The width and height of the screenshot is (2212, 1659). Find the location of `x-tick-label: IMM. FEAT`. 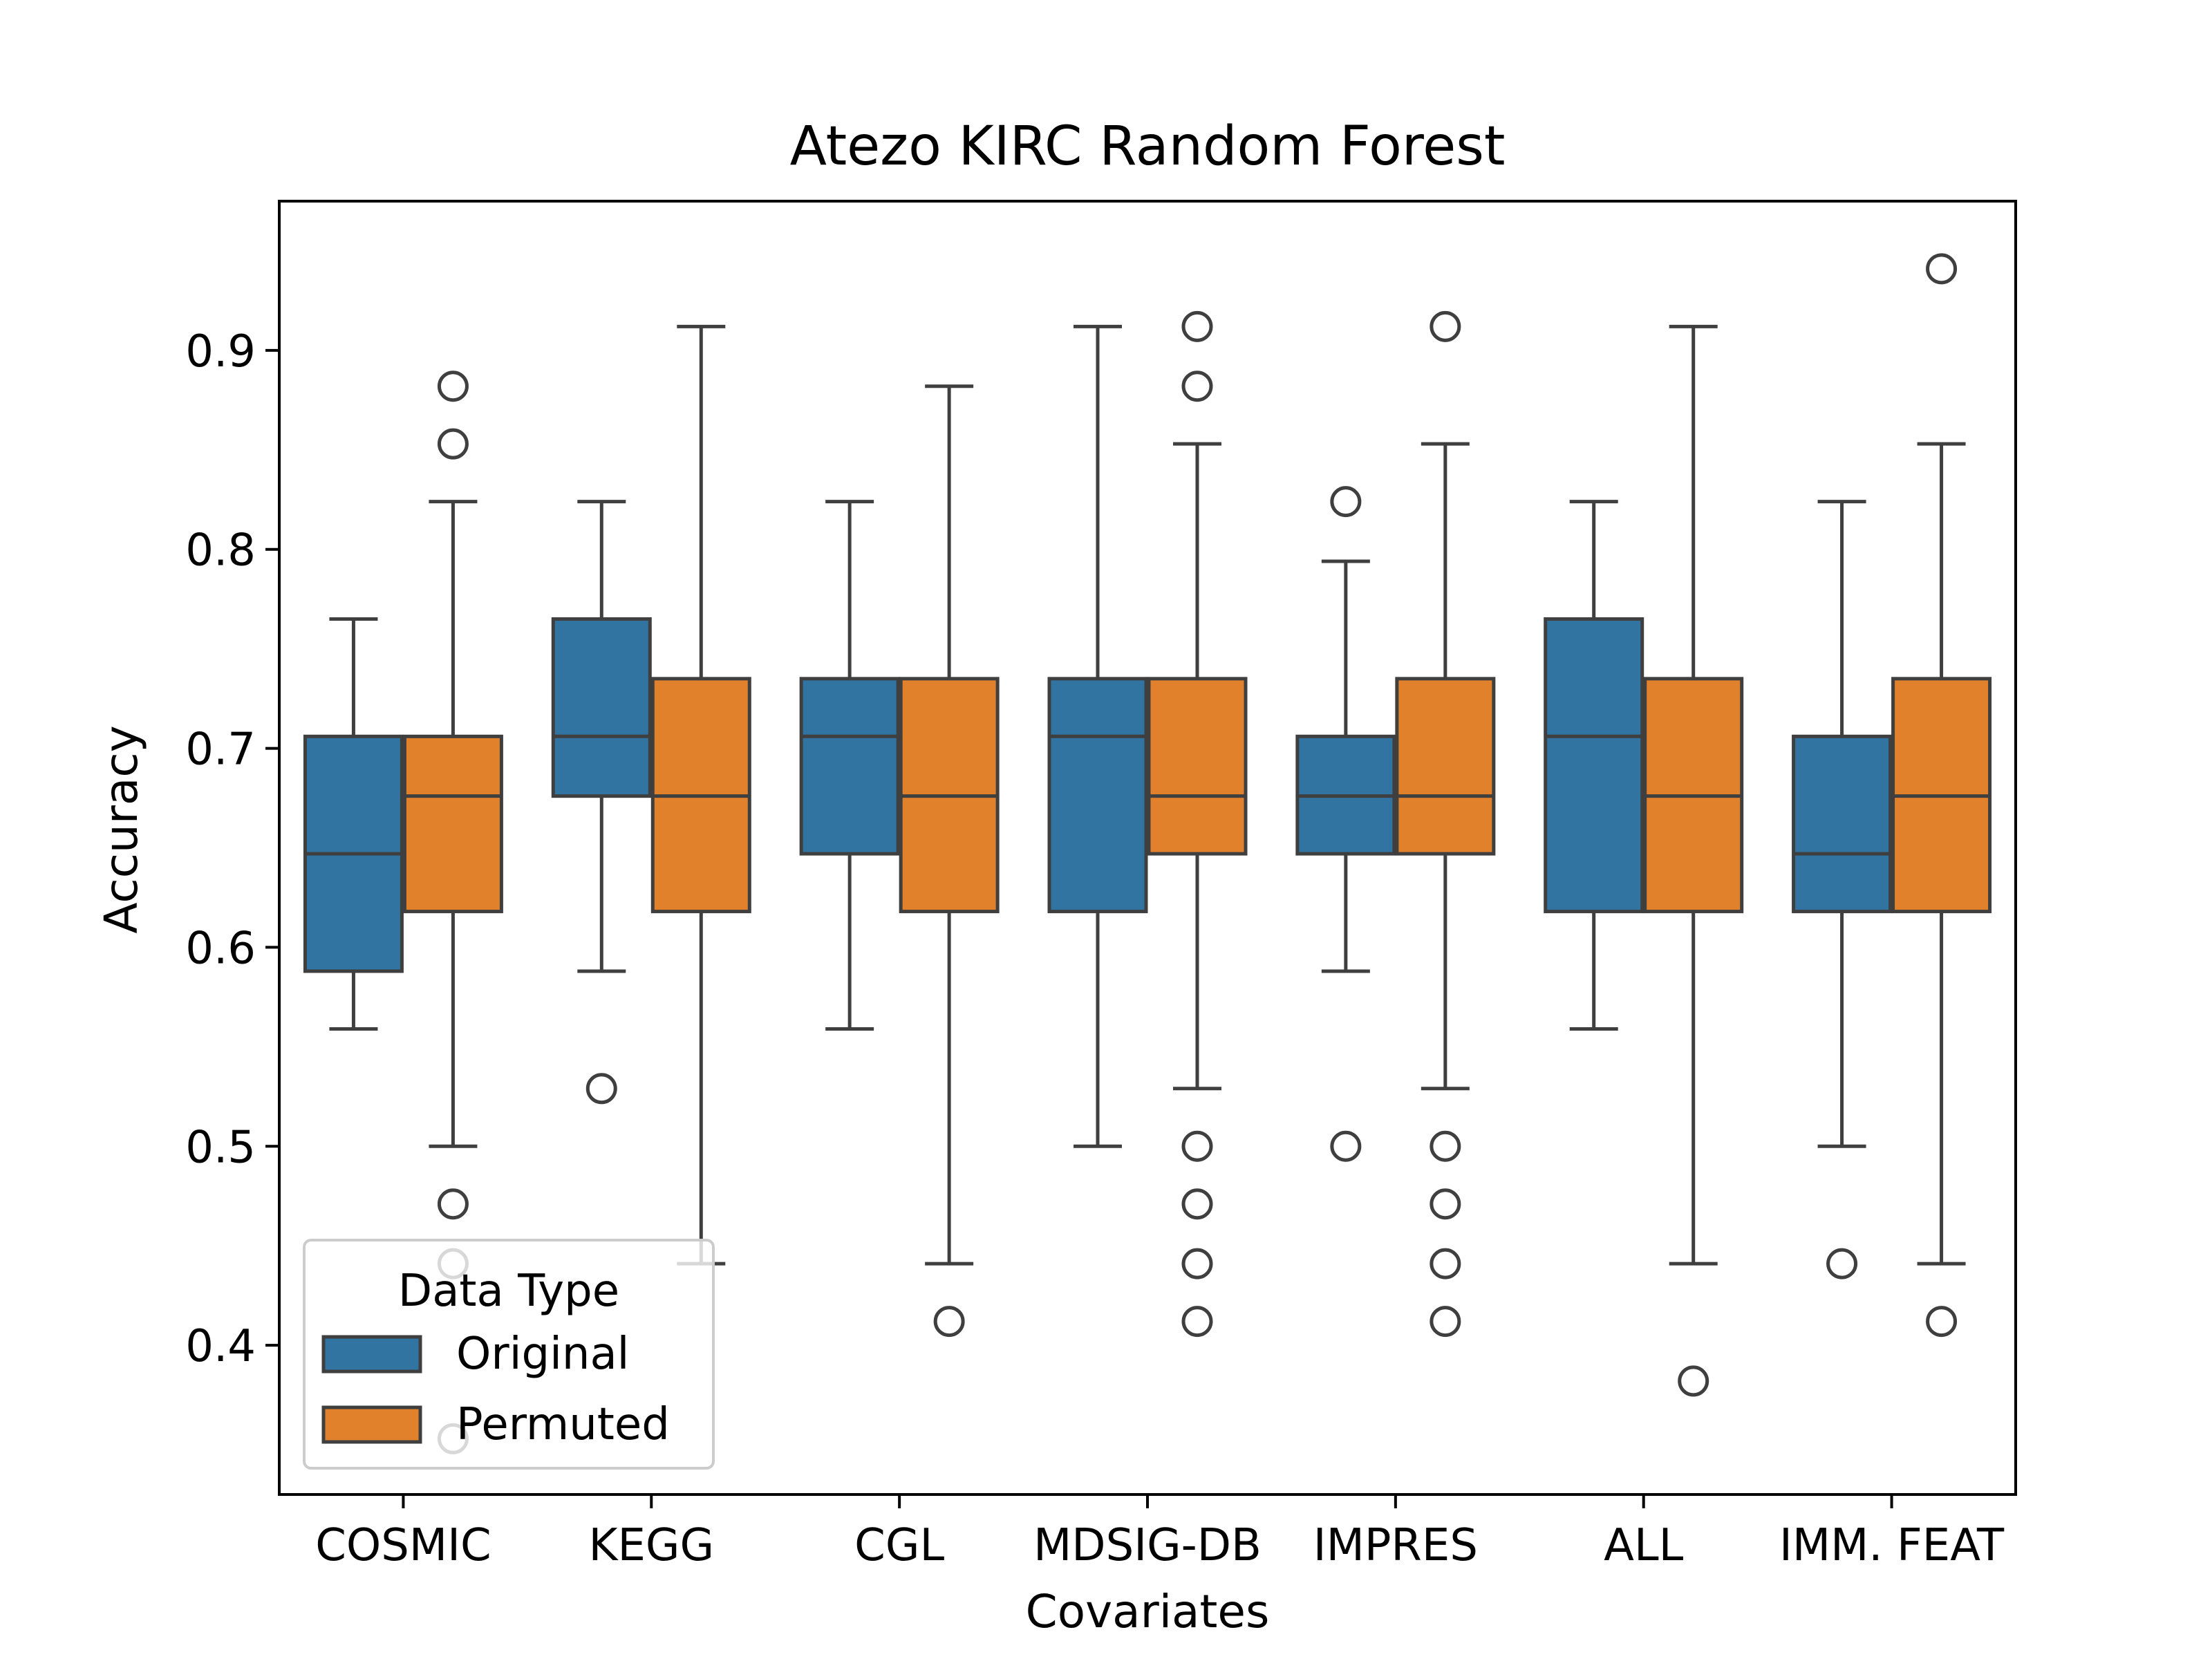

x-tick-label: IMM. FEAT is located at coordinates (1892, 1545).